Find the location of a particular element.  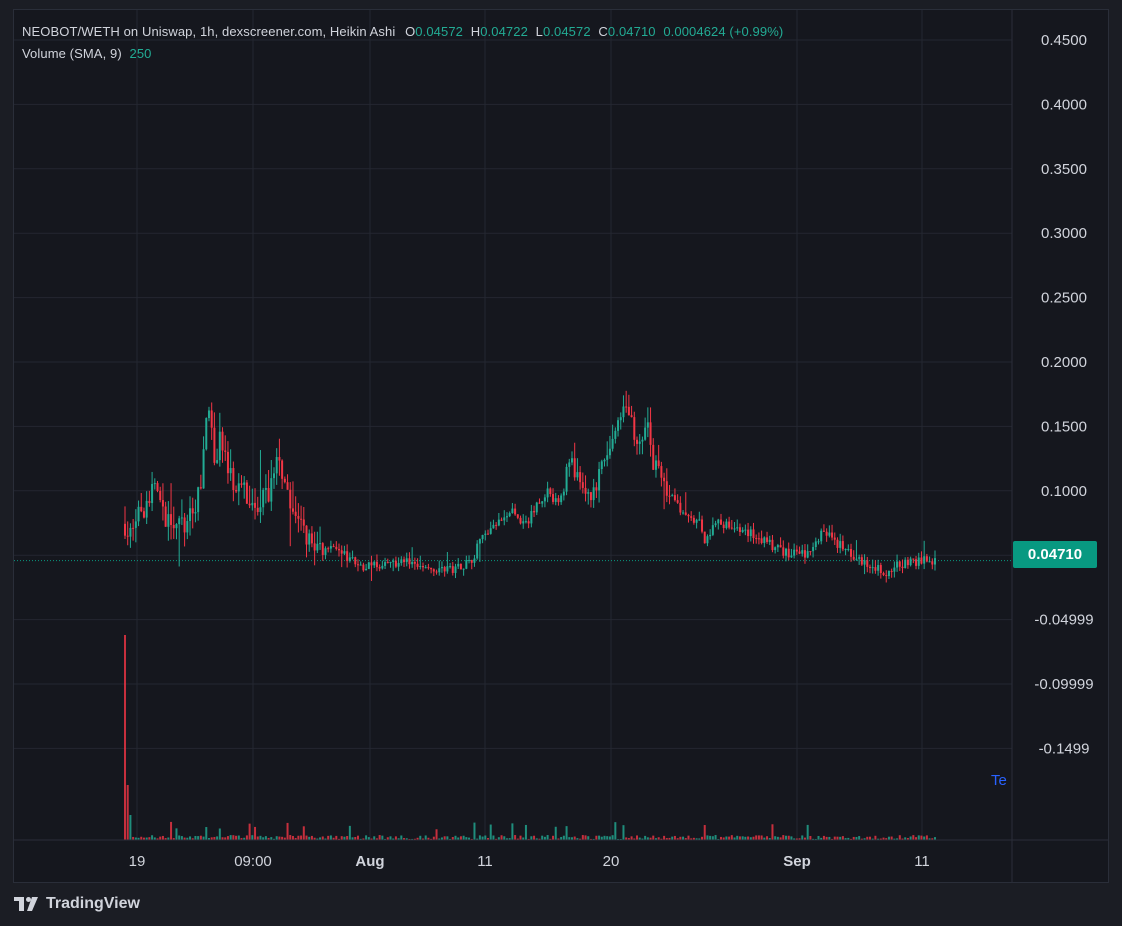

legend-low-label: L is located at coordinates (539, 31).